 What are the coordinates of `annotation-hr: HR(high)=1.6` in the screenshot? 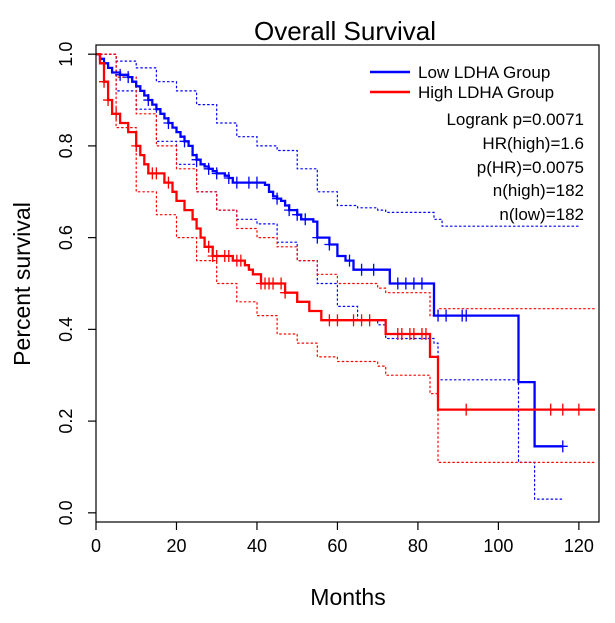 It's located at (533, 143).